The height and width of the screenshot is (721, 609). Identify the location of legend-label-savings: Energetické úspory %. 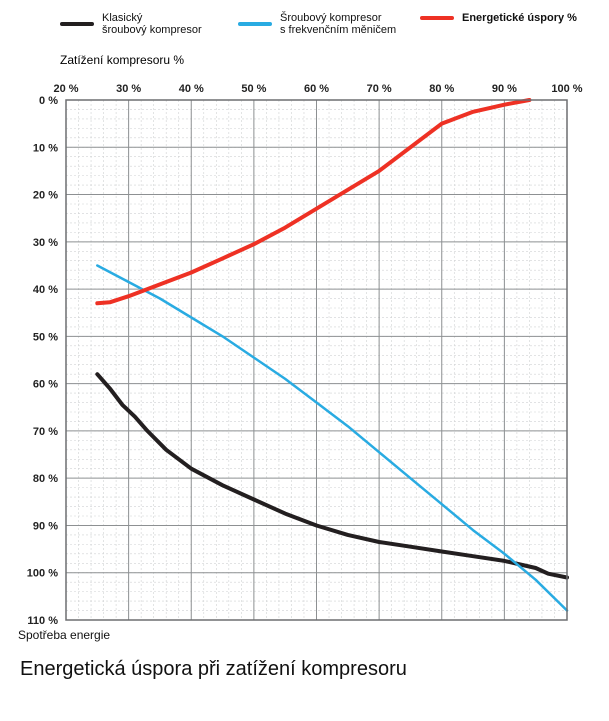
(519, 18).